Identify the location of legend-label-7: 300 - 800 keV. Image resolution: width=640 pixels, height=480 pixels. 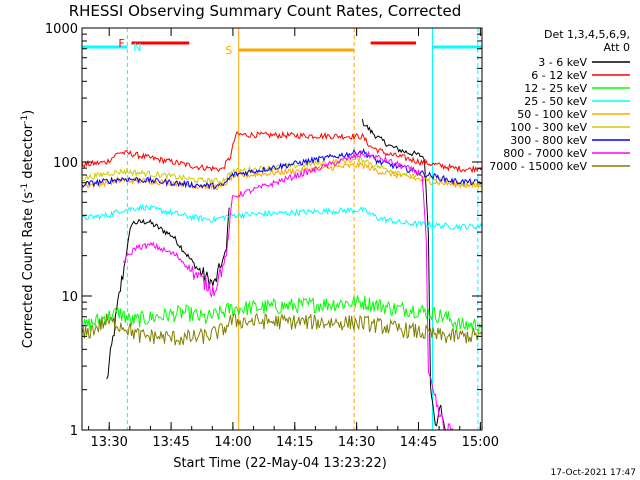
(548, 140).